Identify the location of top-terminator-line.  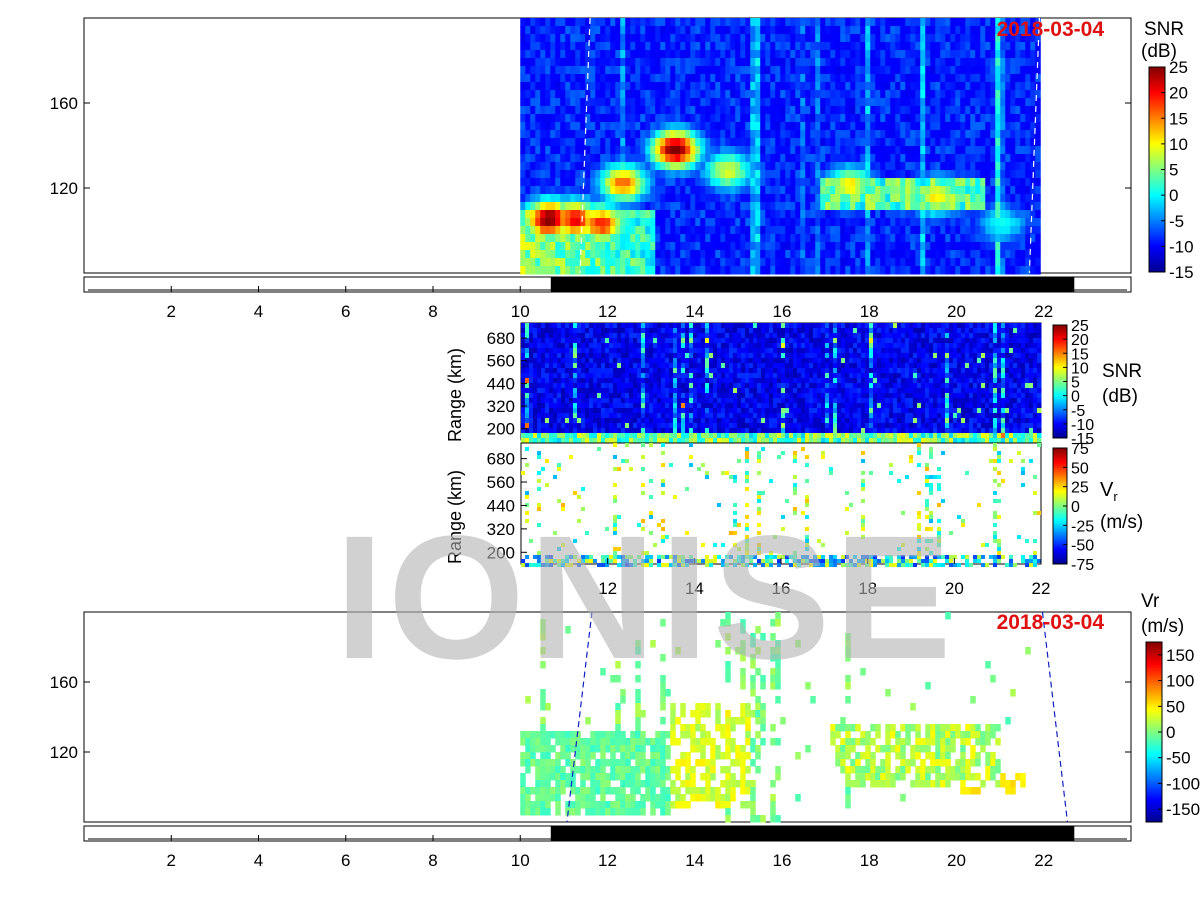
(585, 145).